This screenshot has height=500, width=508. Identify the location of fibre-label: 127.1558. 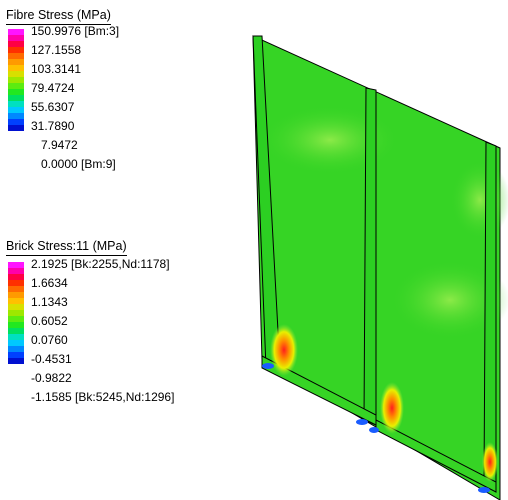
(56, 50).